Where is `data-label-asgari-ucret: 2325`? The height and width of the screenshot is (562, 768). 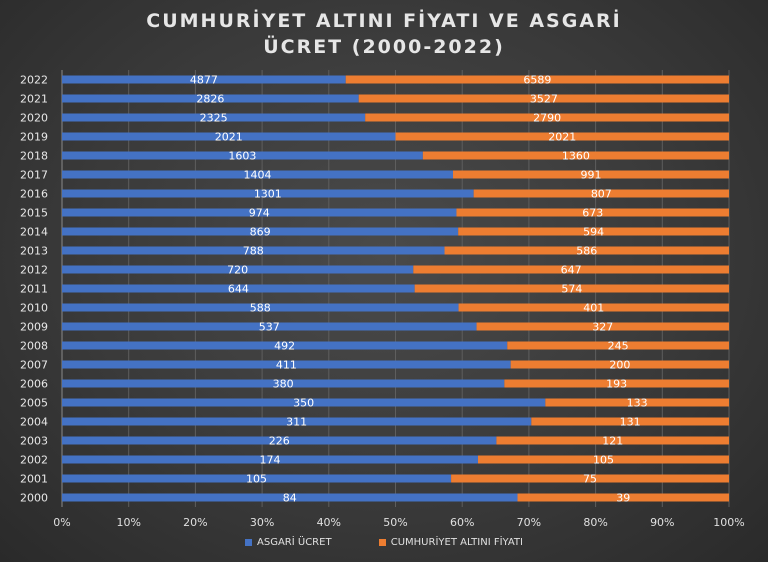 data-label-asgari-ucret: 2325 is located at coordinates (214, 118).